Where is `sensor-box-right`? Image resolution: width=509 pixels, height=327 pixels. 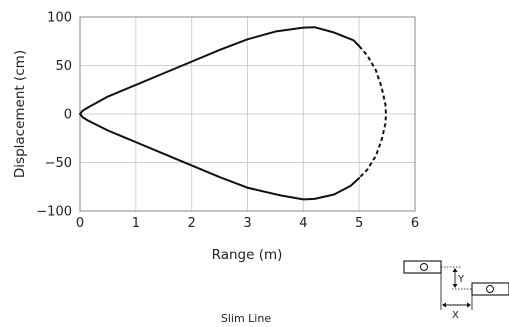 sensor-box-right is located at coordinates (490, 289).